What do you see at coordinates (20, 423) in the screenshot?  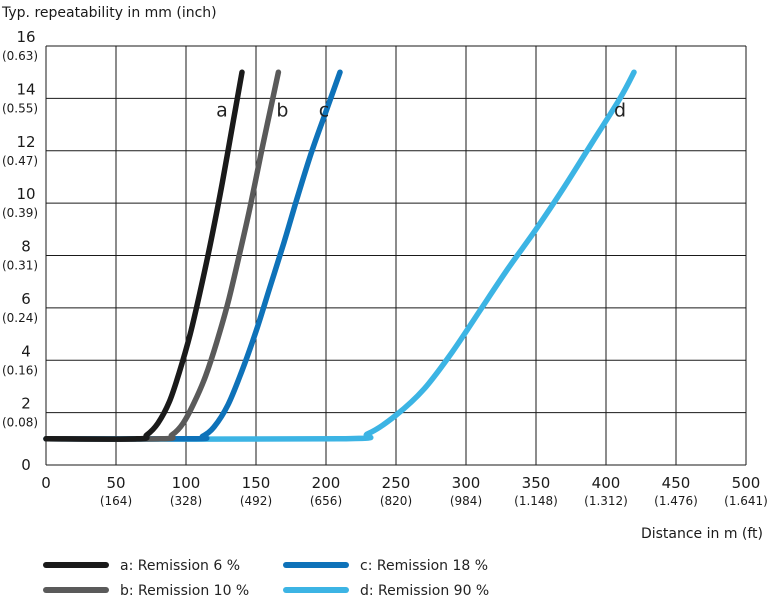 I see `y-tick-sublabel: (0.08)` at bounding box center [20, 423].